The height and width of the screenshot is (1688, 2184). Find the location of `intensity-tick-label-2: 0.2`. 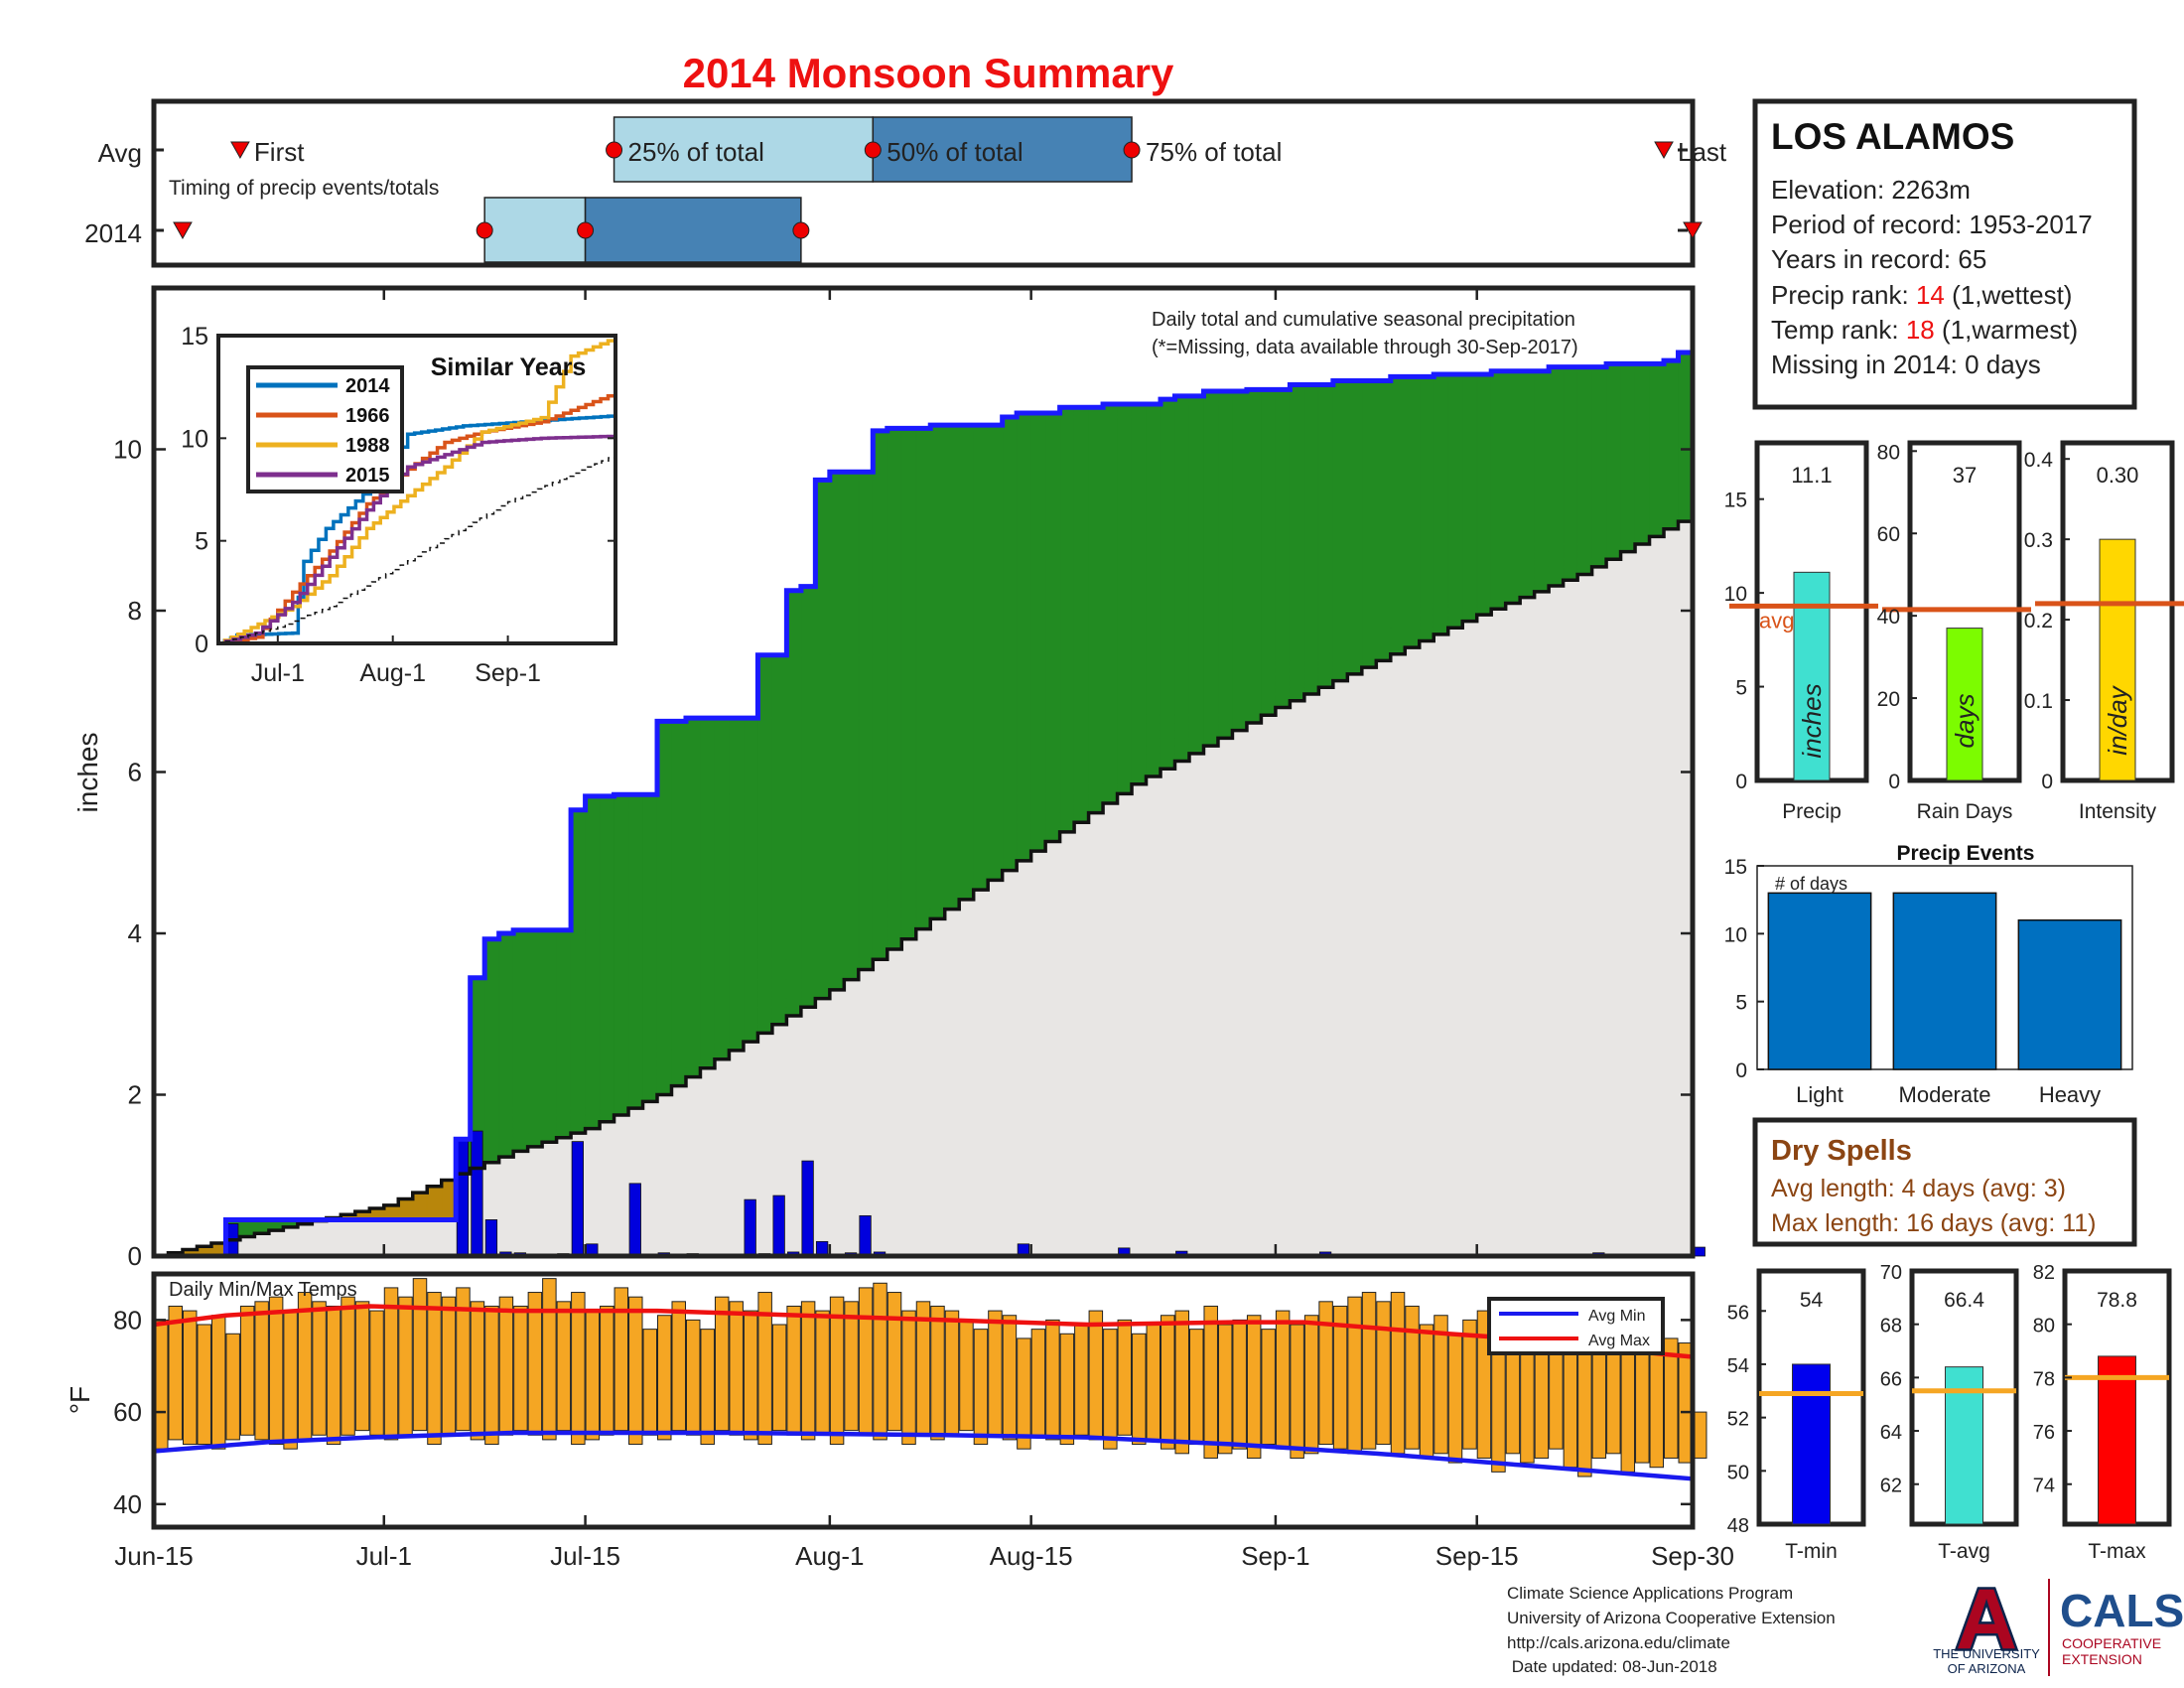

intensity-tick-label-2: 0.2 is located at coordinates (2038, 621).